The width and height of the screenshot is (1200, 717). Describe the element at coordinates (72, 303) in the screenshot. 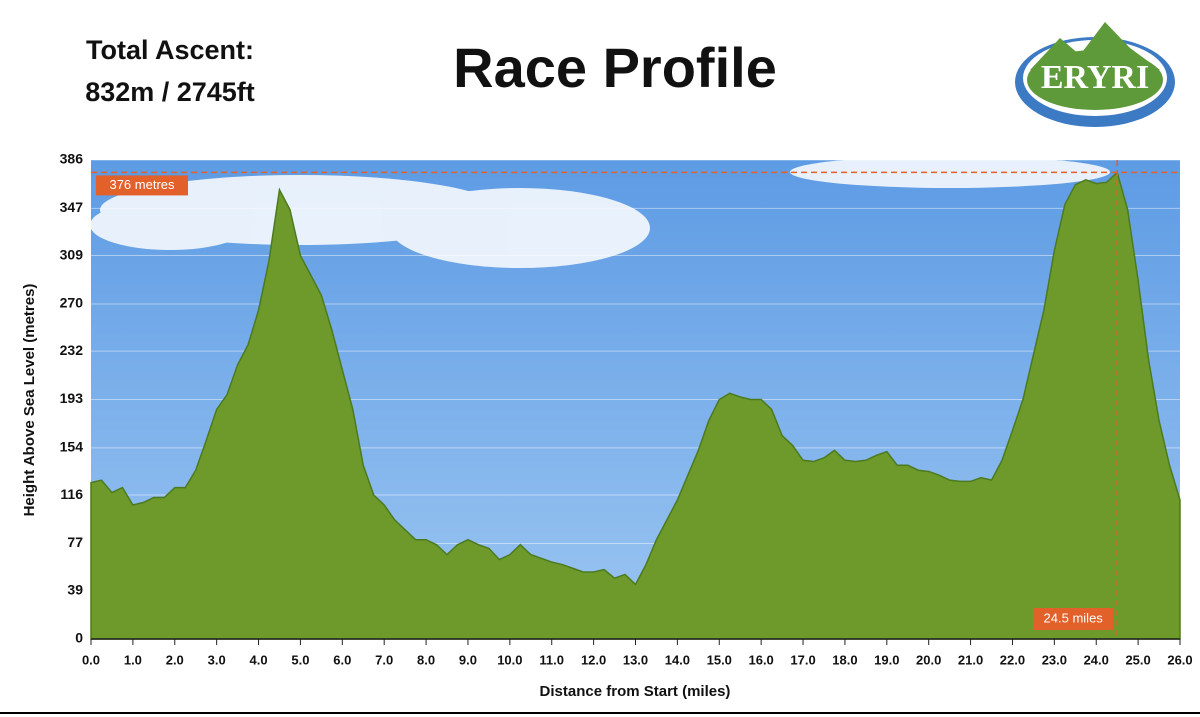

I see `y-tick-label: 270` at that location.